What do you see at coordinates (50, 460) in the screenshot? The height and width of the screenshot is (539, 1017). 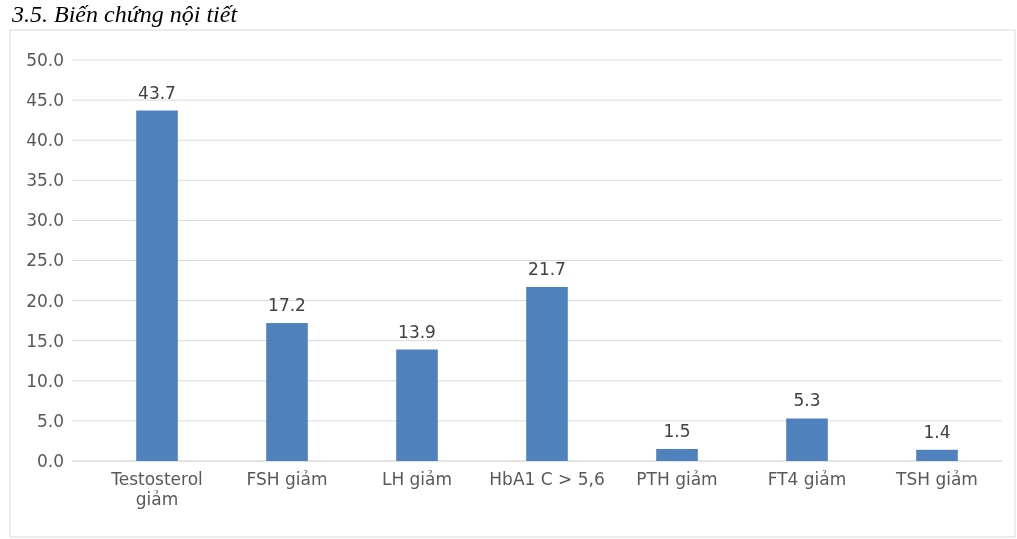 I see `y-tick-label: 0.0` at bounding box center [50, 460].